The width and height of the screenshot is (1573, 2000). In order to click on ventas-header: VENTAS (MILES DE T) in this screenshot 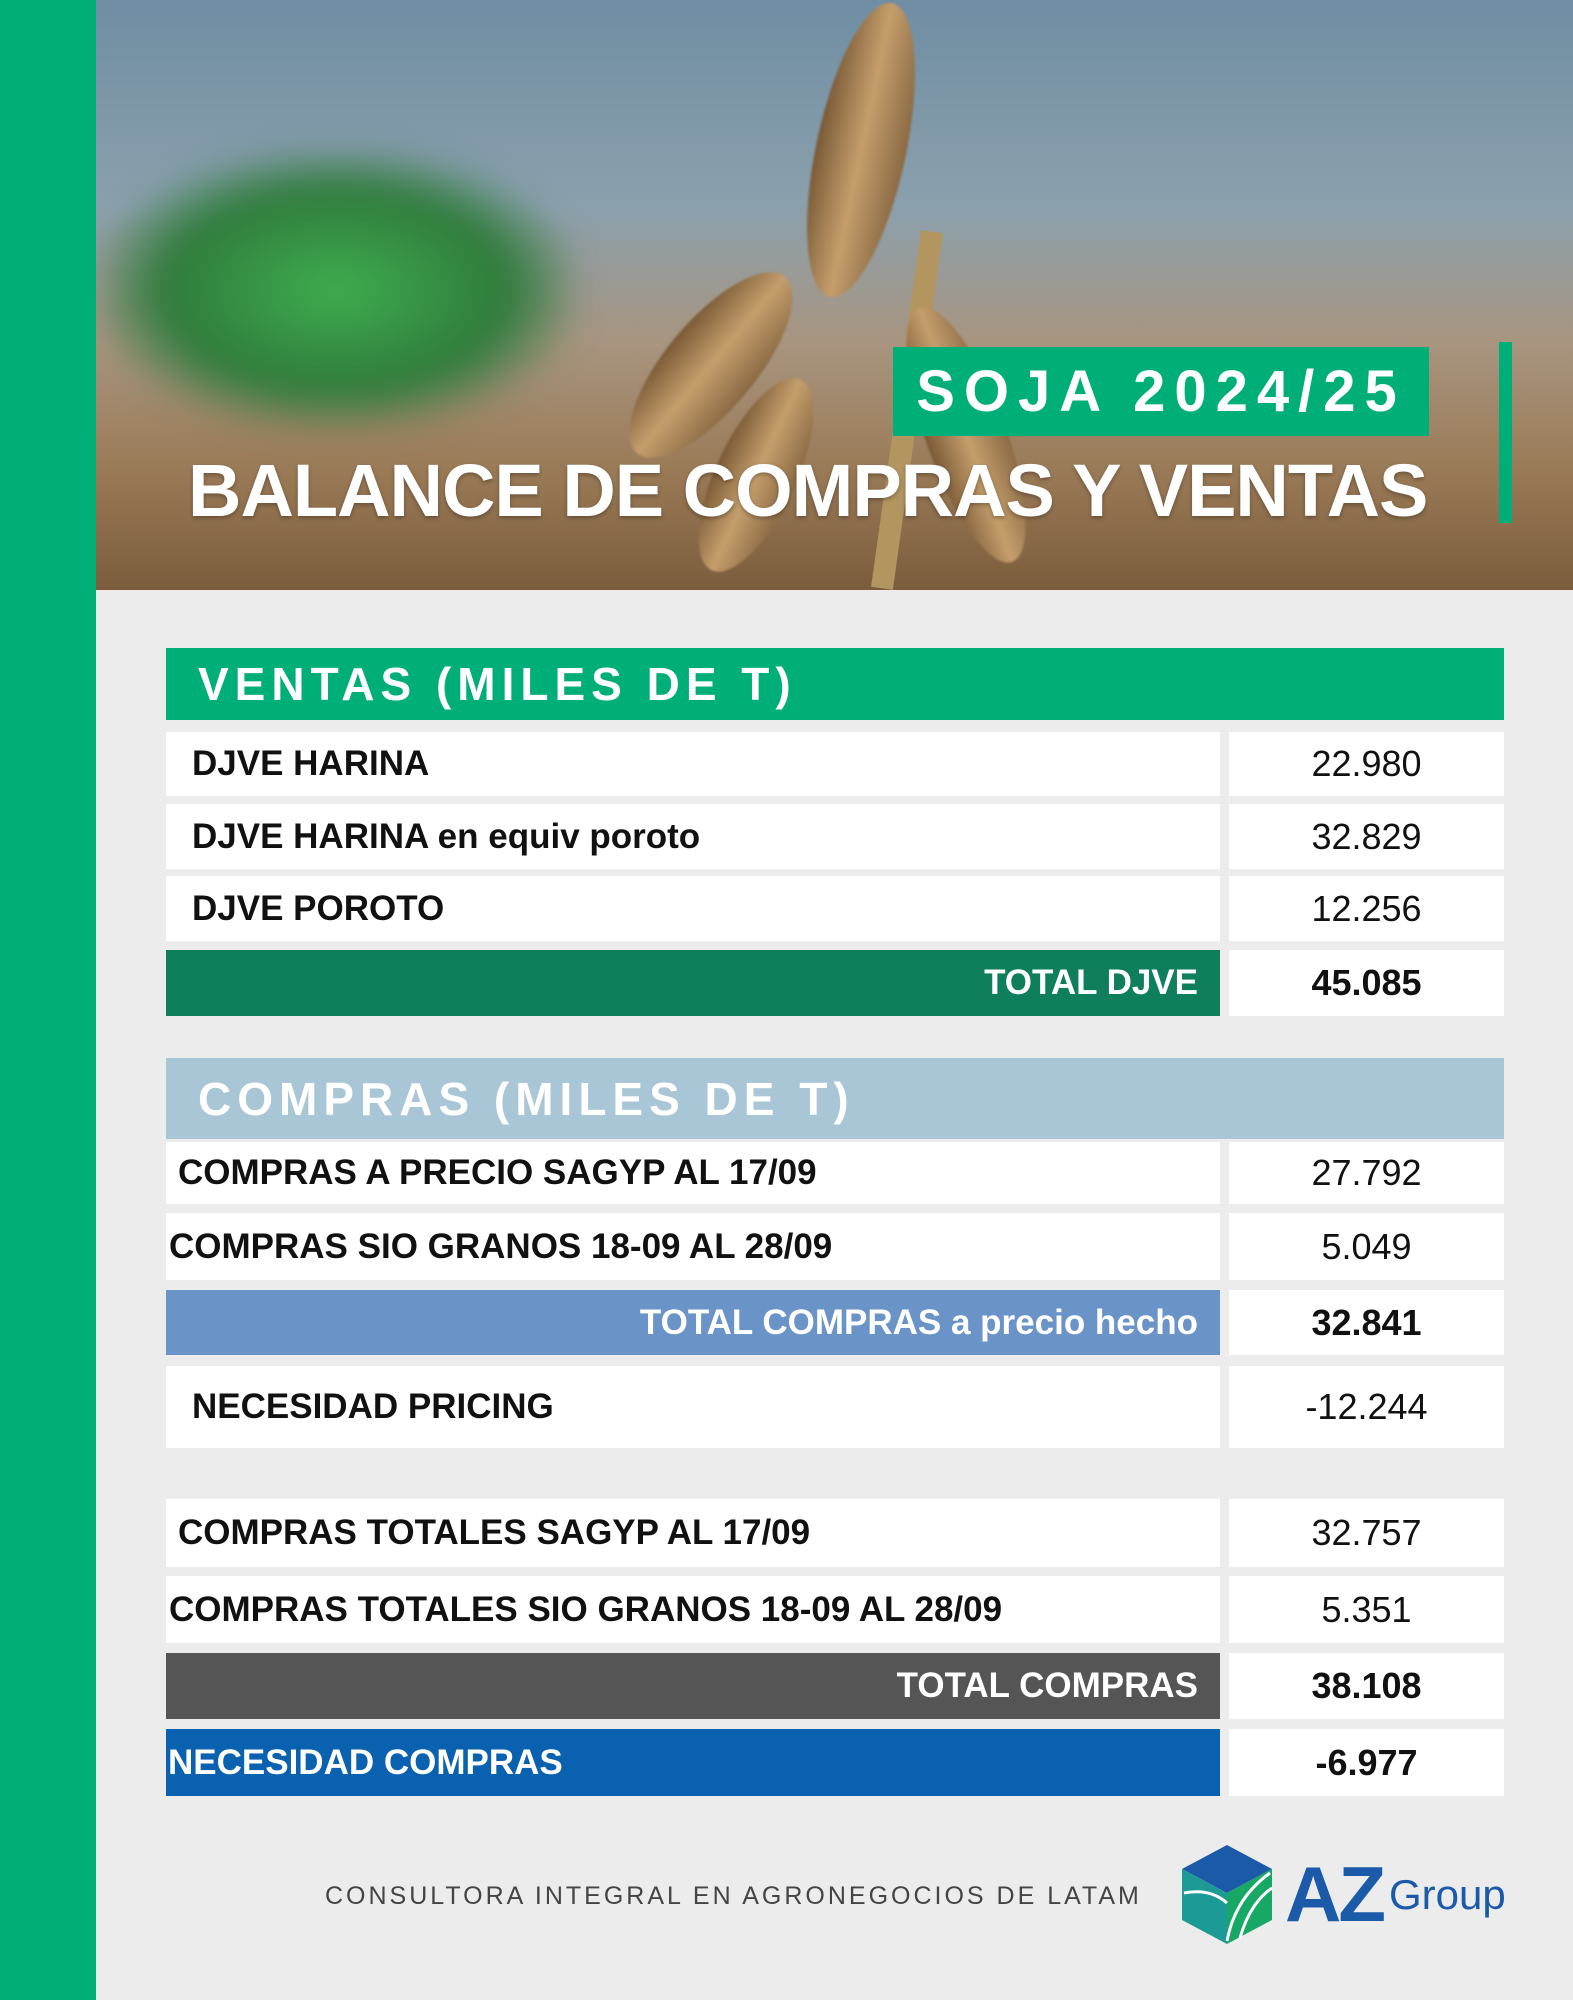, I will do `click(835, 684)`.